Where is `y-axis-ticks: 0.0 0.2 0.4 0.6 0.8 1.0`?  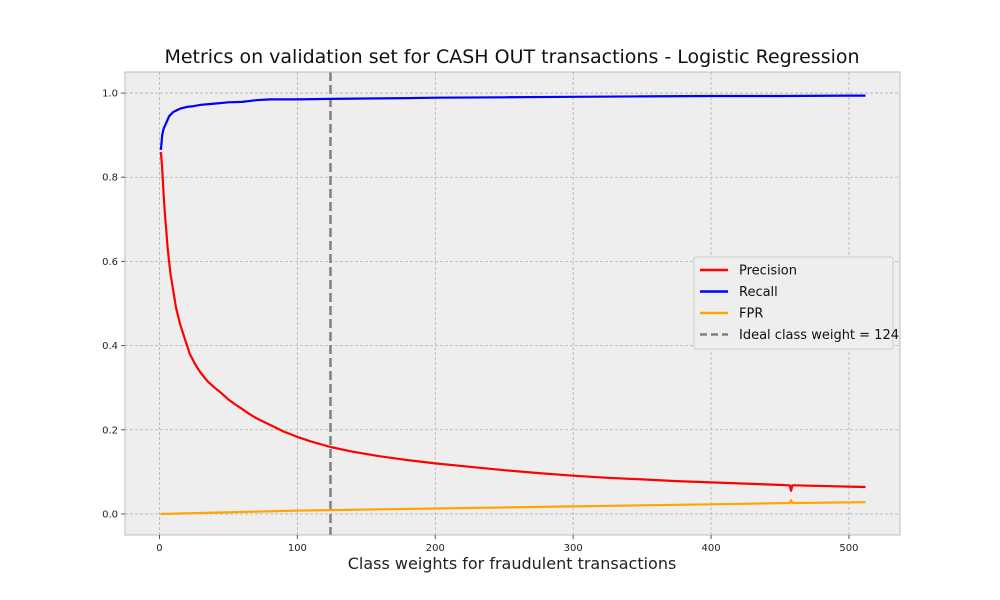
y-axis-ticks: 0.0 0.2 0.4 0.6 0.8 1.0 is located at coordinates (113, 304).